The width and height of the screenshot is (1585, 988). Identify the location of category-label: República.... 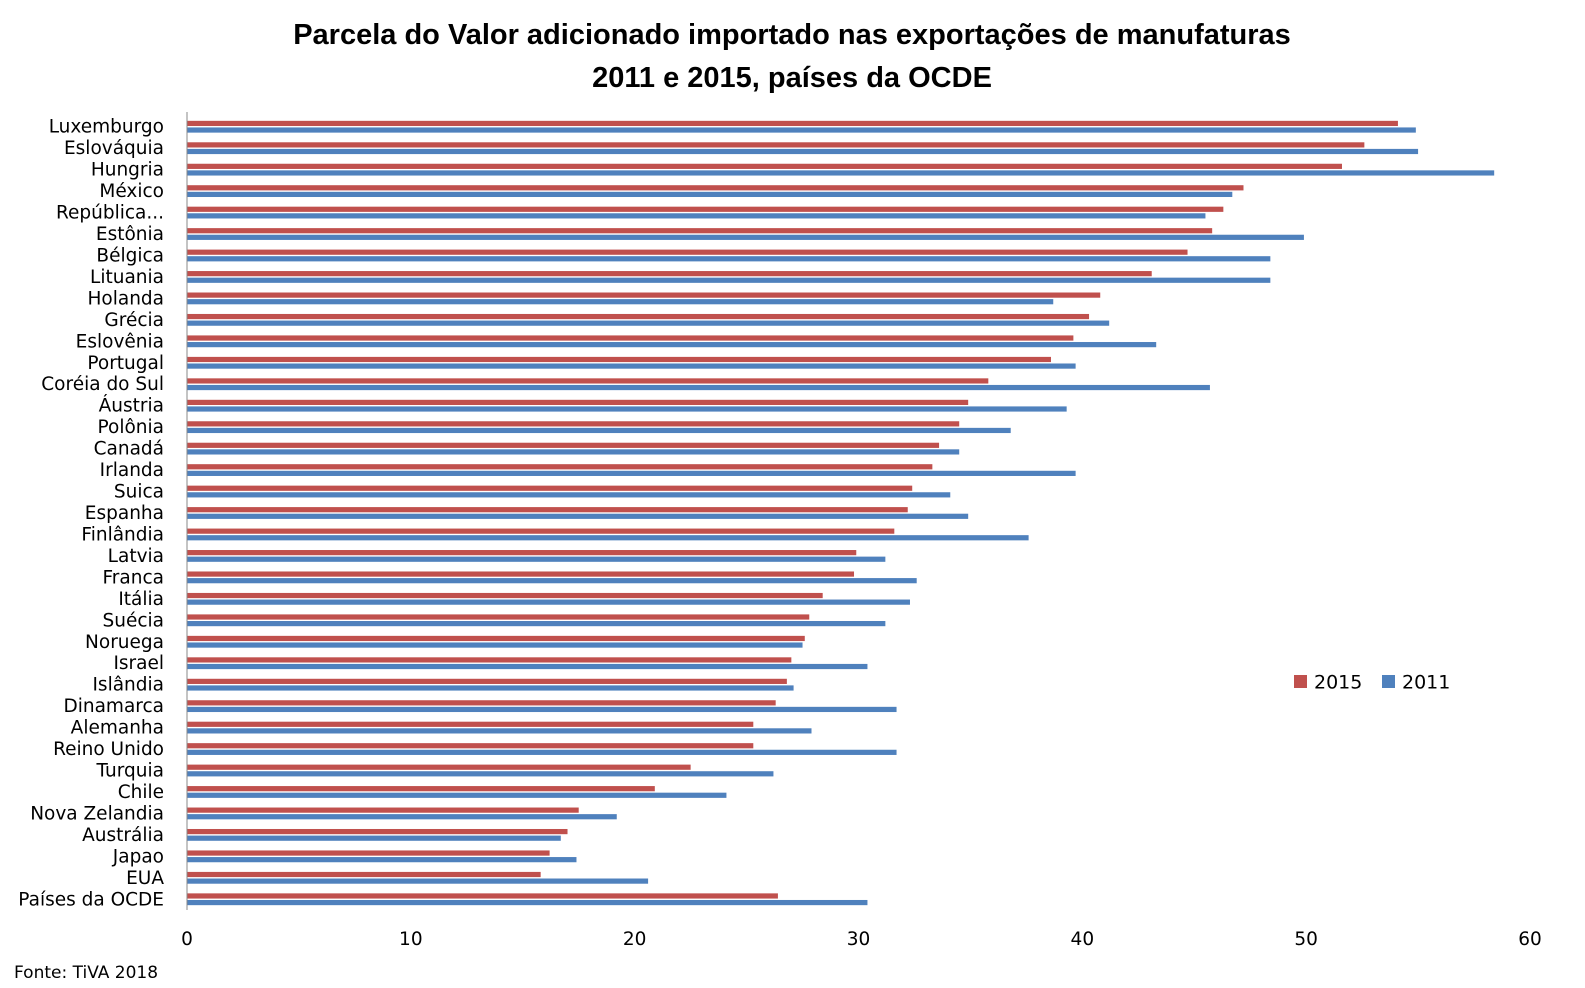
(110, 213).